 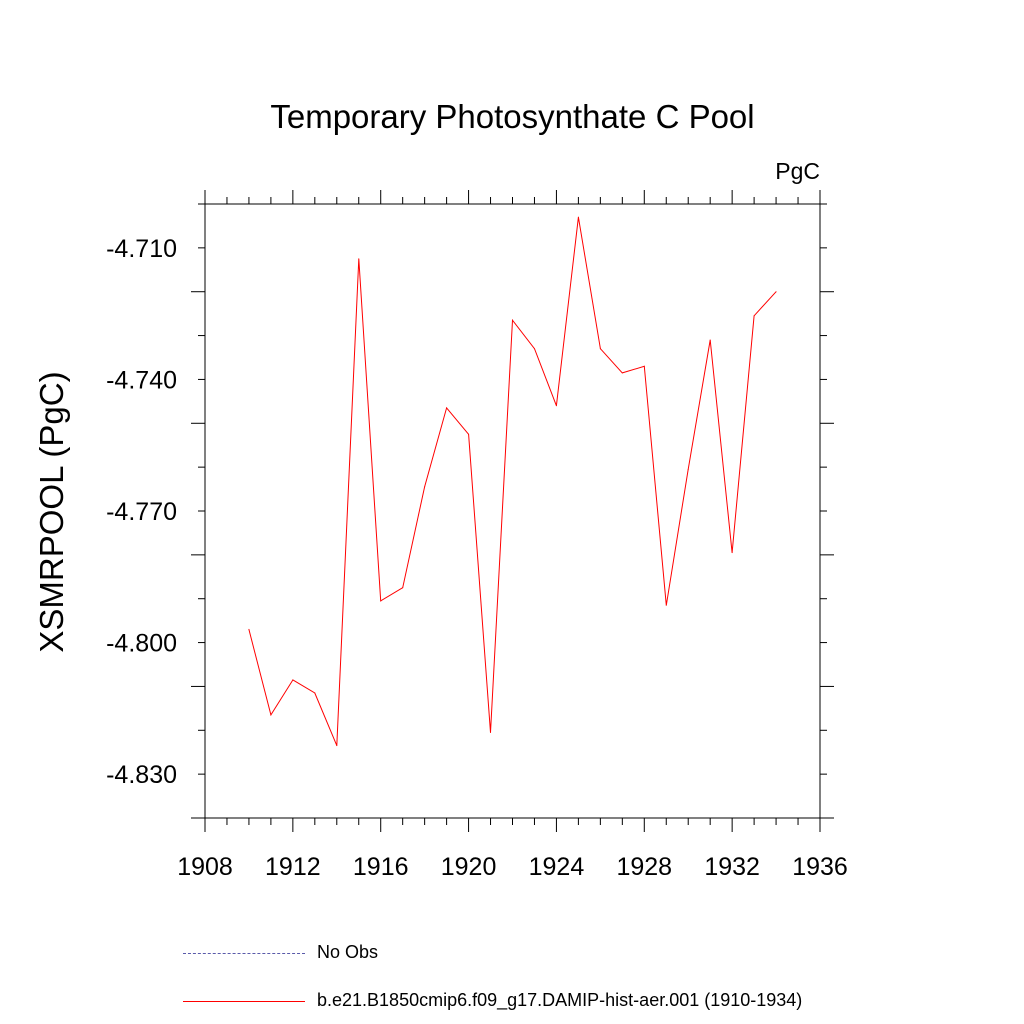 What do you see at coordinates (348, 952) in the screenshot?
I see `legend-label: No Obs` at bounding box center [348, 952].